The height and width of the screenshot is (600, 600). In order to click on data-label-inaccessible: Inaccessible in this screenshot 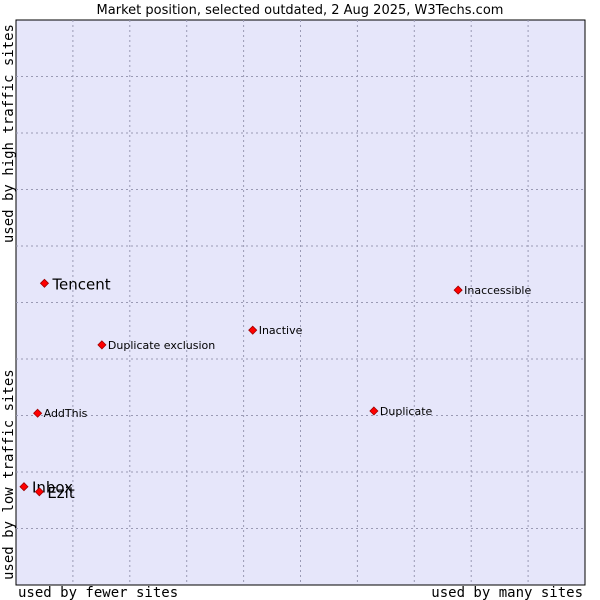, I will do `click(497, 290)`.